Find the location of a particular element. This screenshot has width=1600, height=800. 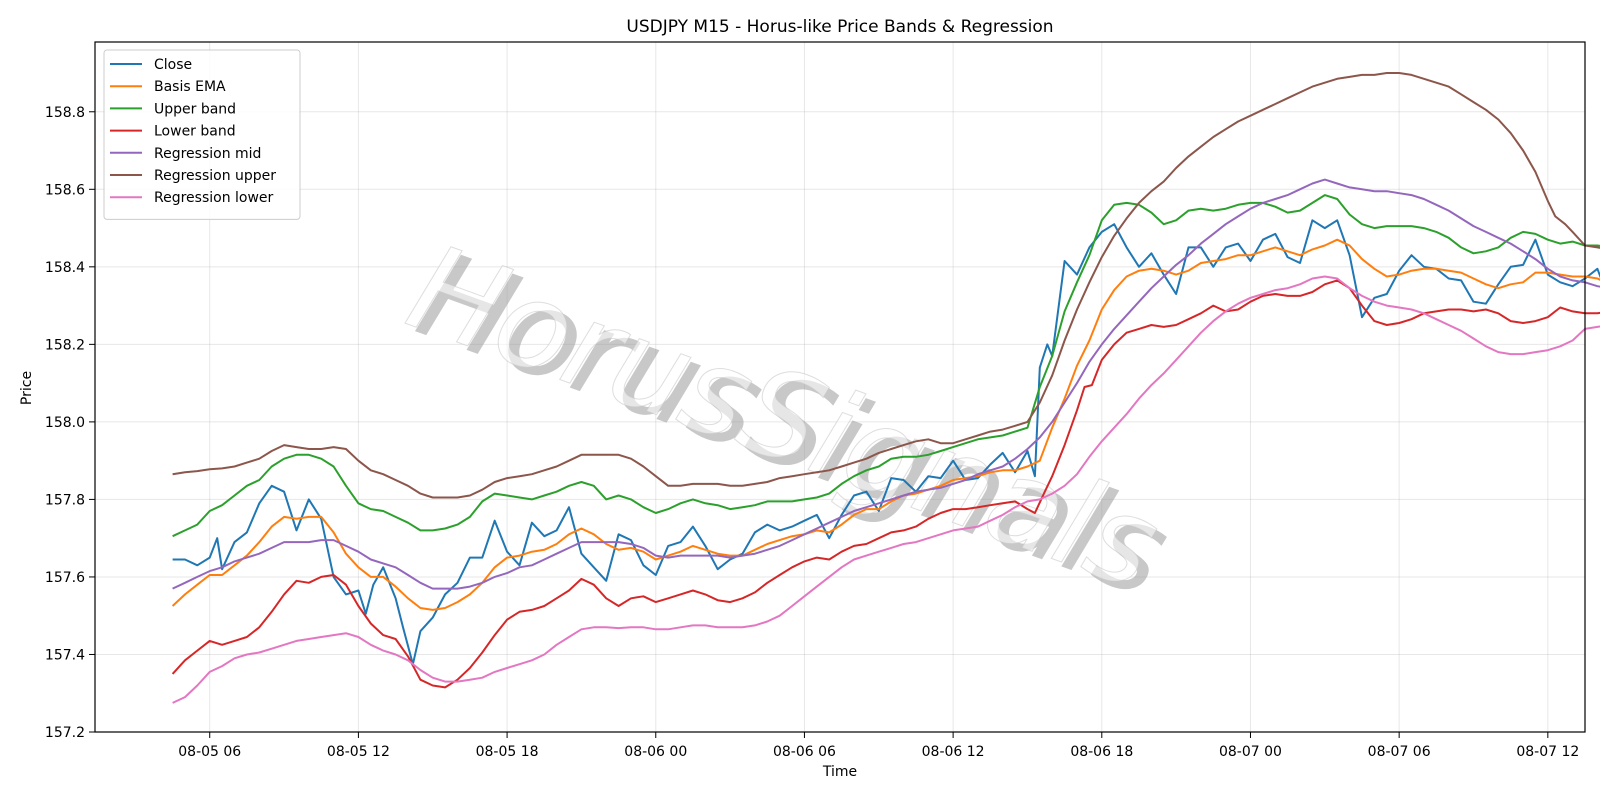

y-tick-label: 158.2 is located at coordinates (65, 345).